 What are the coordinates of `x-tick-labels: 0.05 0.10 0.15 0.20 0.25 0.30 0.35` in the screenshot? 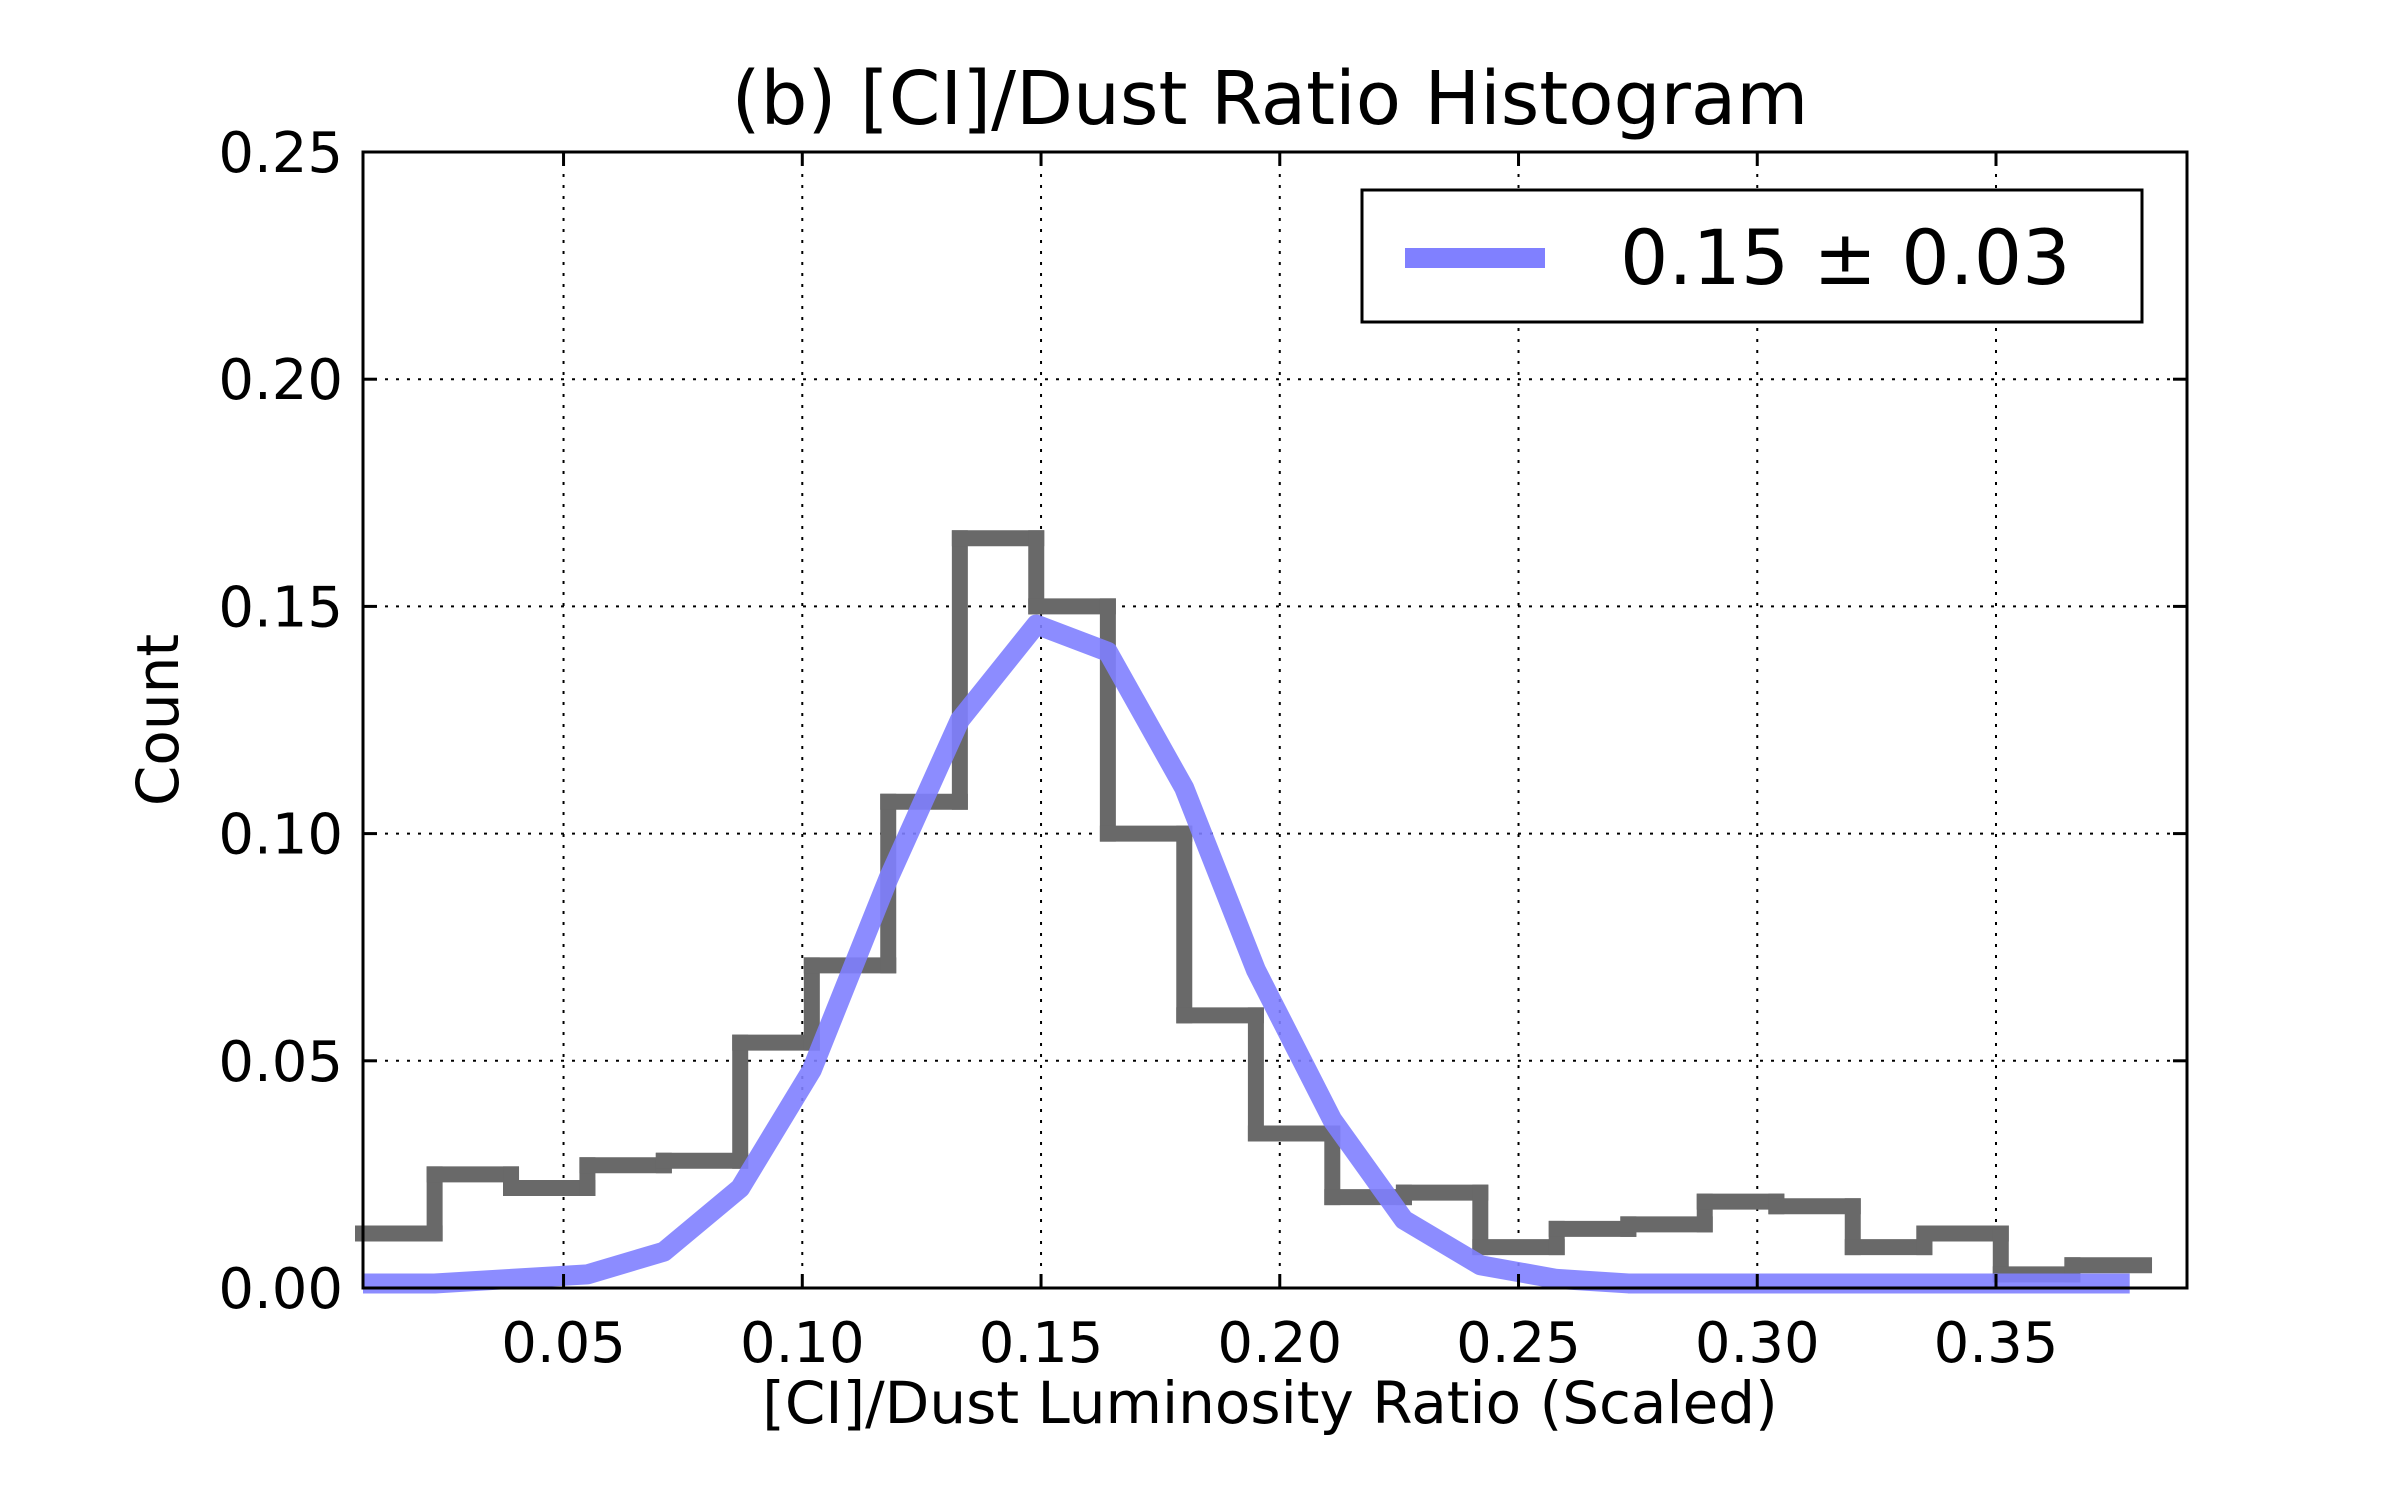 It's located at (1279, 1343).